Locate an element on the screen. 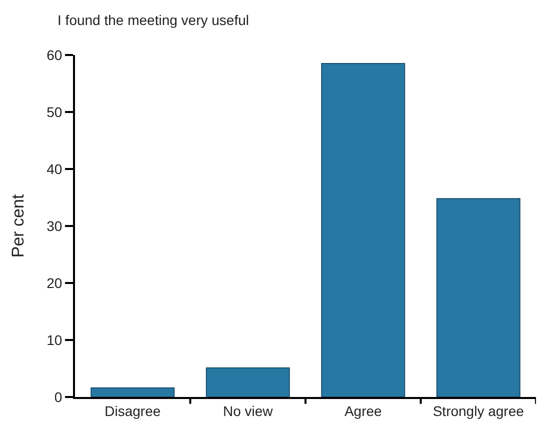 Image resolution: width=548 pixels, height=437 pixels. y-tick-label: 20 is located at coordinates (54, 282).